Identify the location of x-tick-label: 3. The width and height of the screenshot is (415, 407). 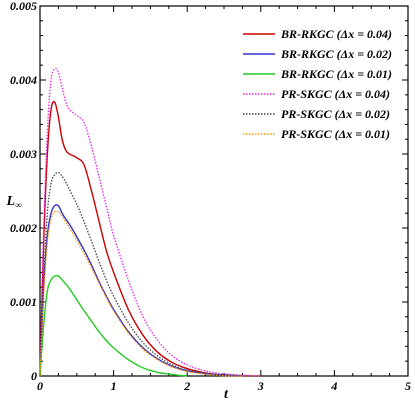
(260, 386).